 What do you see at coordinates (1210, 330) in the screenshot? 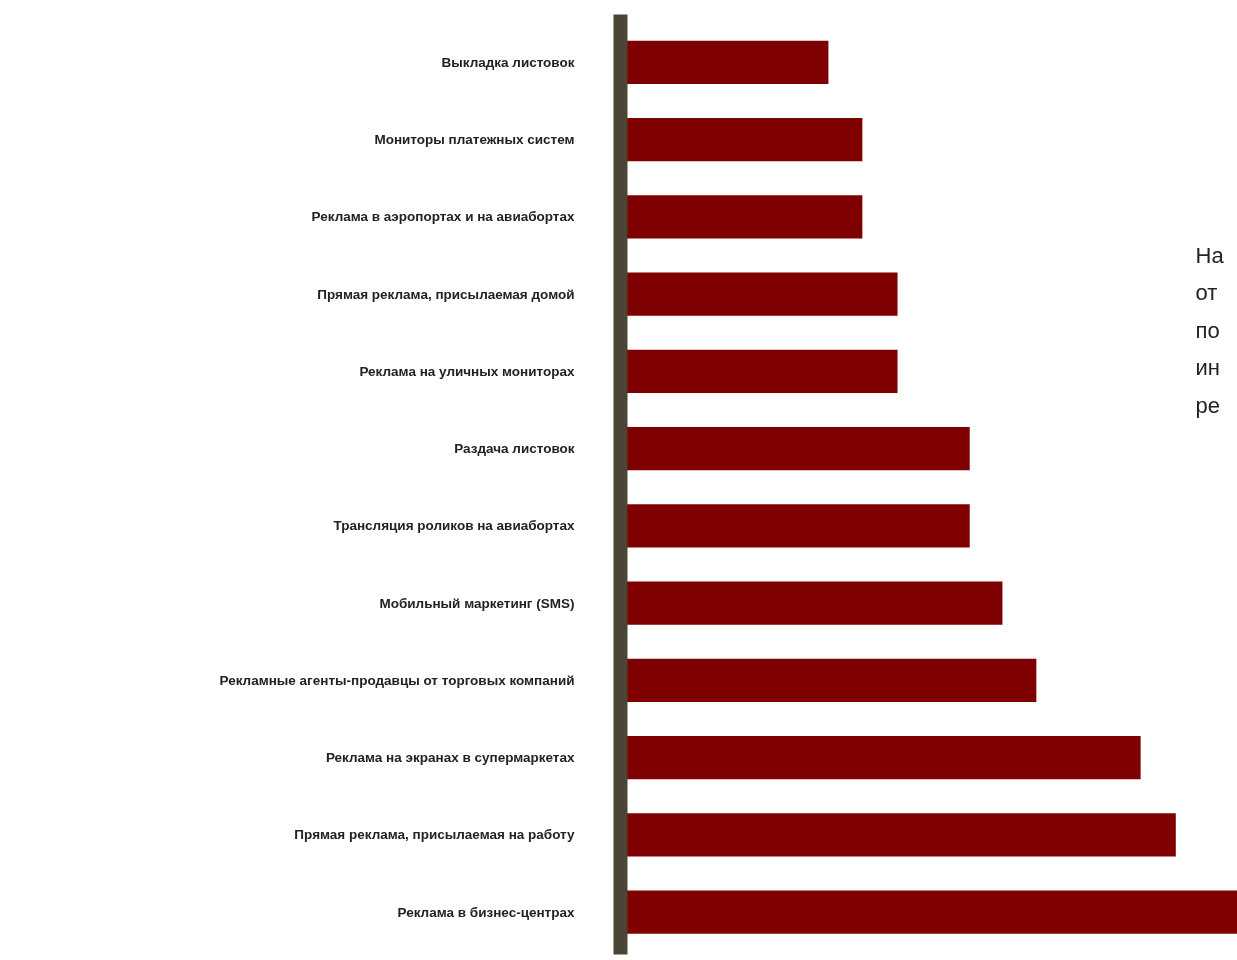
I see `annotation: На от по ин ре` at bounding box center [1210, 330].